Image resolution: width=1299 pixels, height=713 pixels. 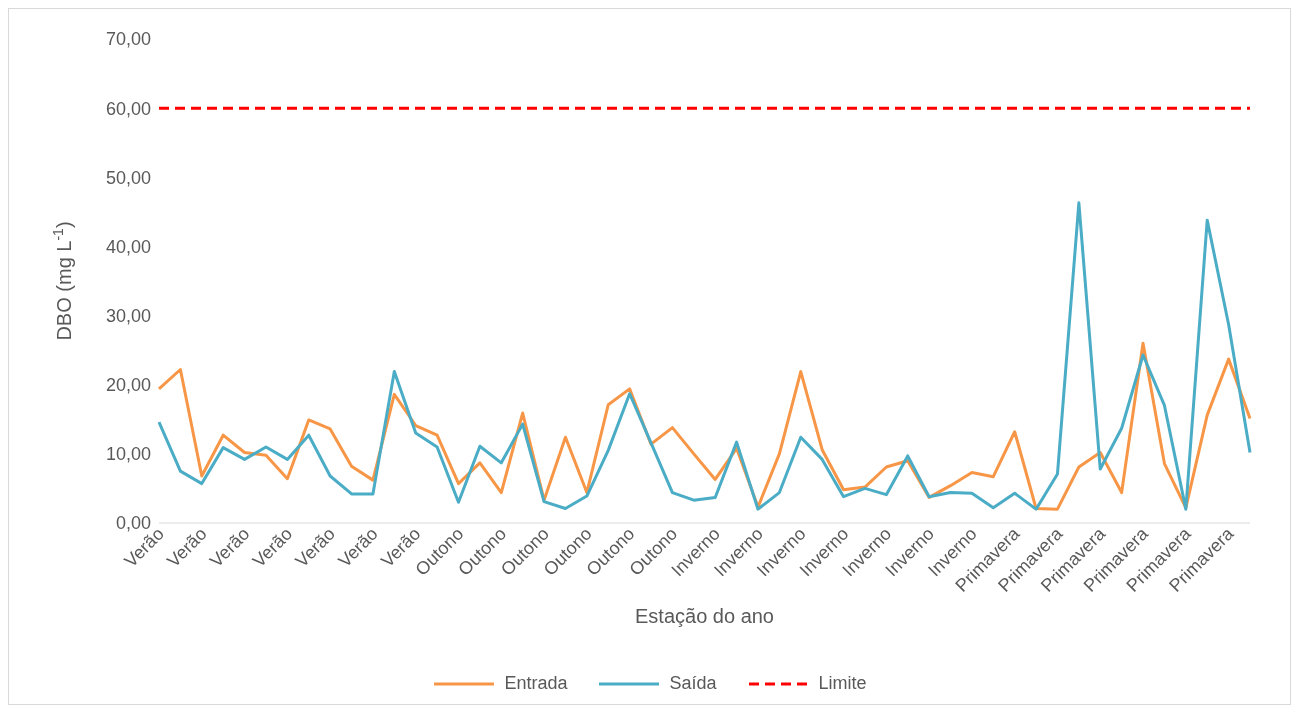 I want to click on legend-label: Limite, so click(x=842, y=683).